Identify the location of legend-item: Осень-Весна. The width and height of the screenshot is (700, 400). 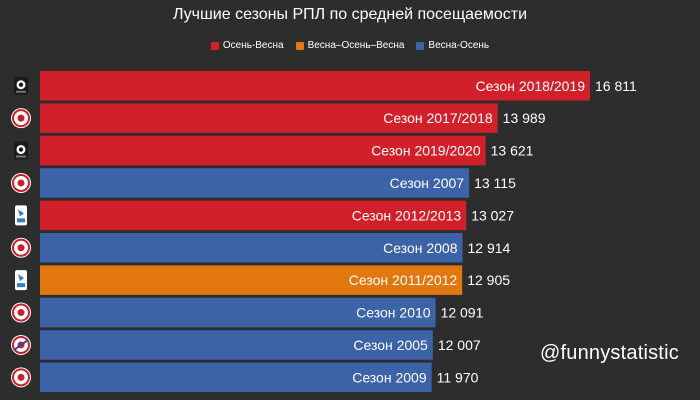
(247, 45).